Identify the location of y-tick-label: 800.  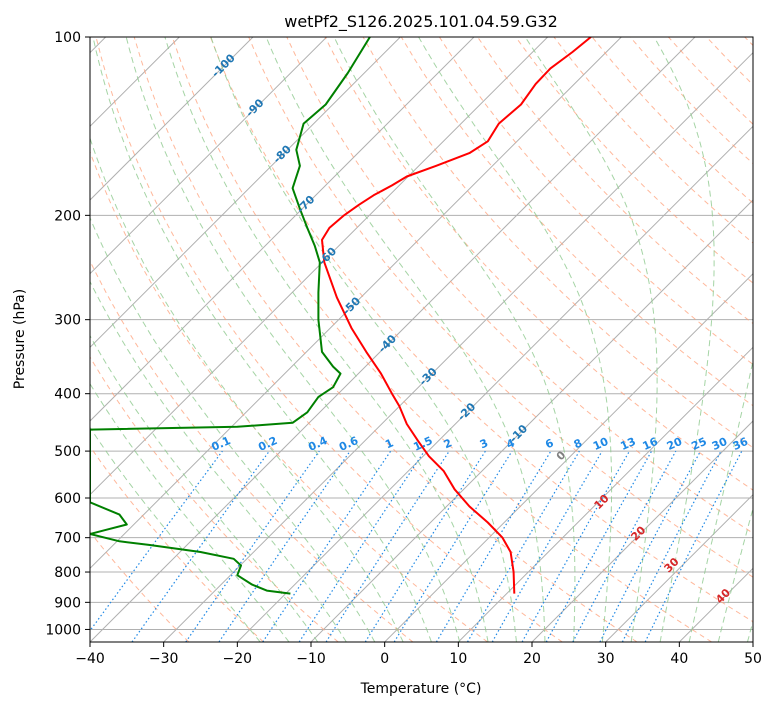
(67, 573).